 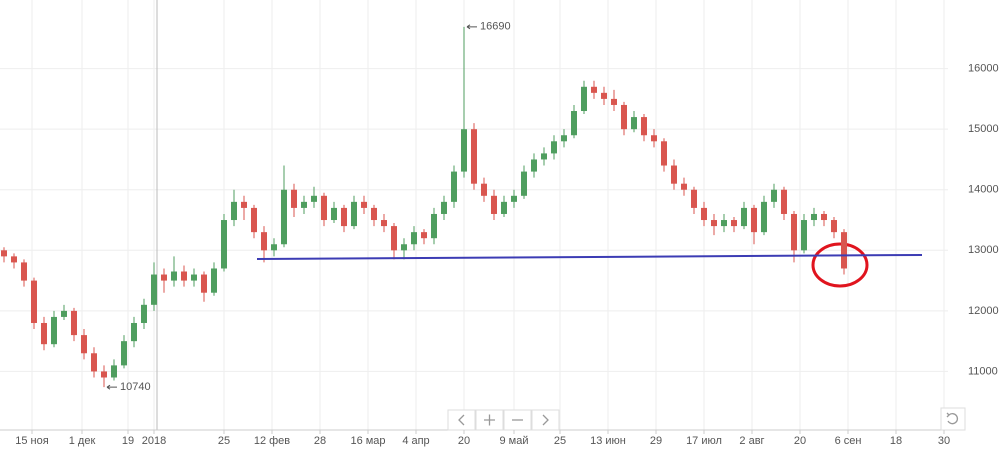 What do you see at coordinates (489, 420) in the screenshot?
I see `zoom-in-icon` at bounding box center [489, 420].